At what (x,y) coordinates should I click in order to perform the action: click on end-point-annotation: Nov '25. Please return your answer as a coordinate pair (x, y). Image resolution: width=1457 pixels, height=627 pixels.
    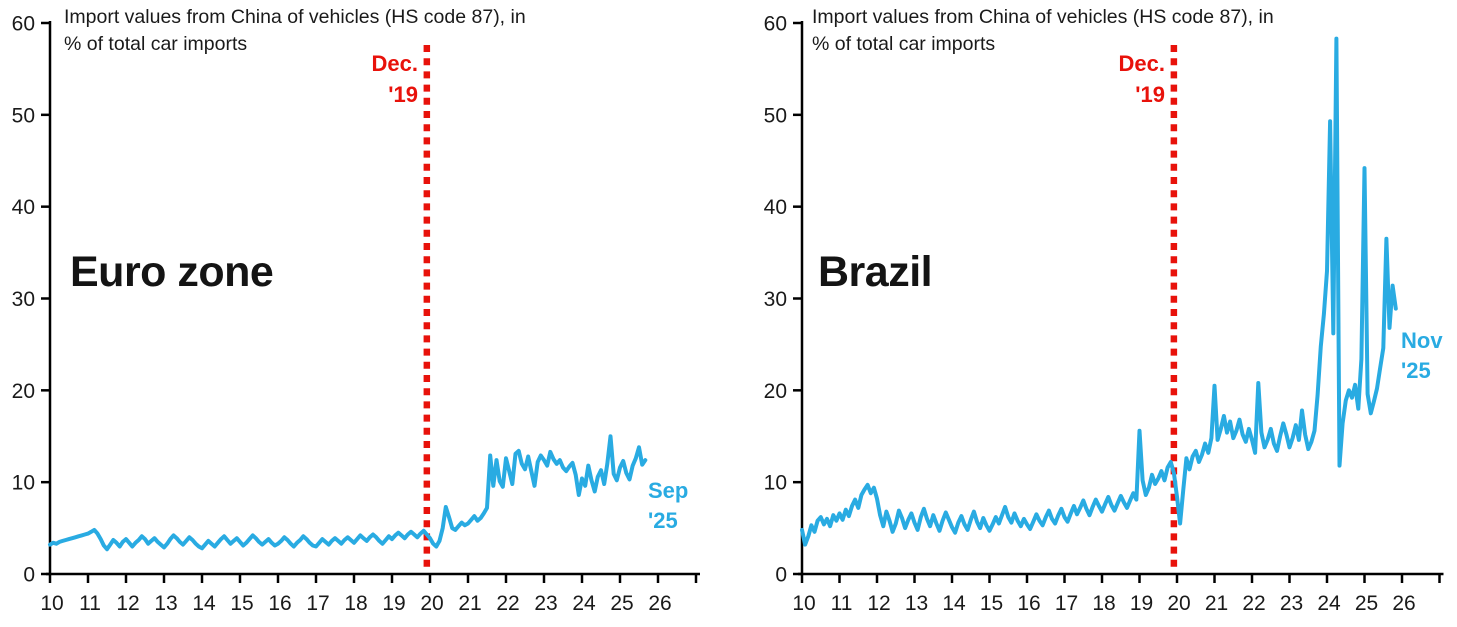
    Looking at the image, I should click on (1422, 356).